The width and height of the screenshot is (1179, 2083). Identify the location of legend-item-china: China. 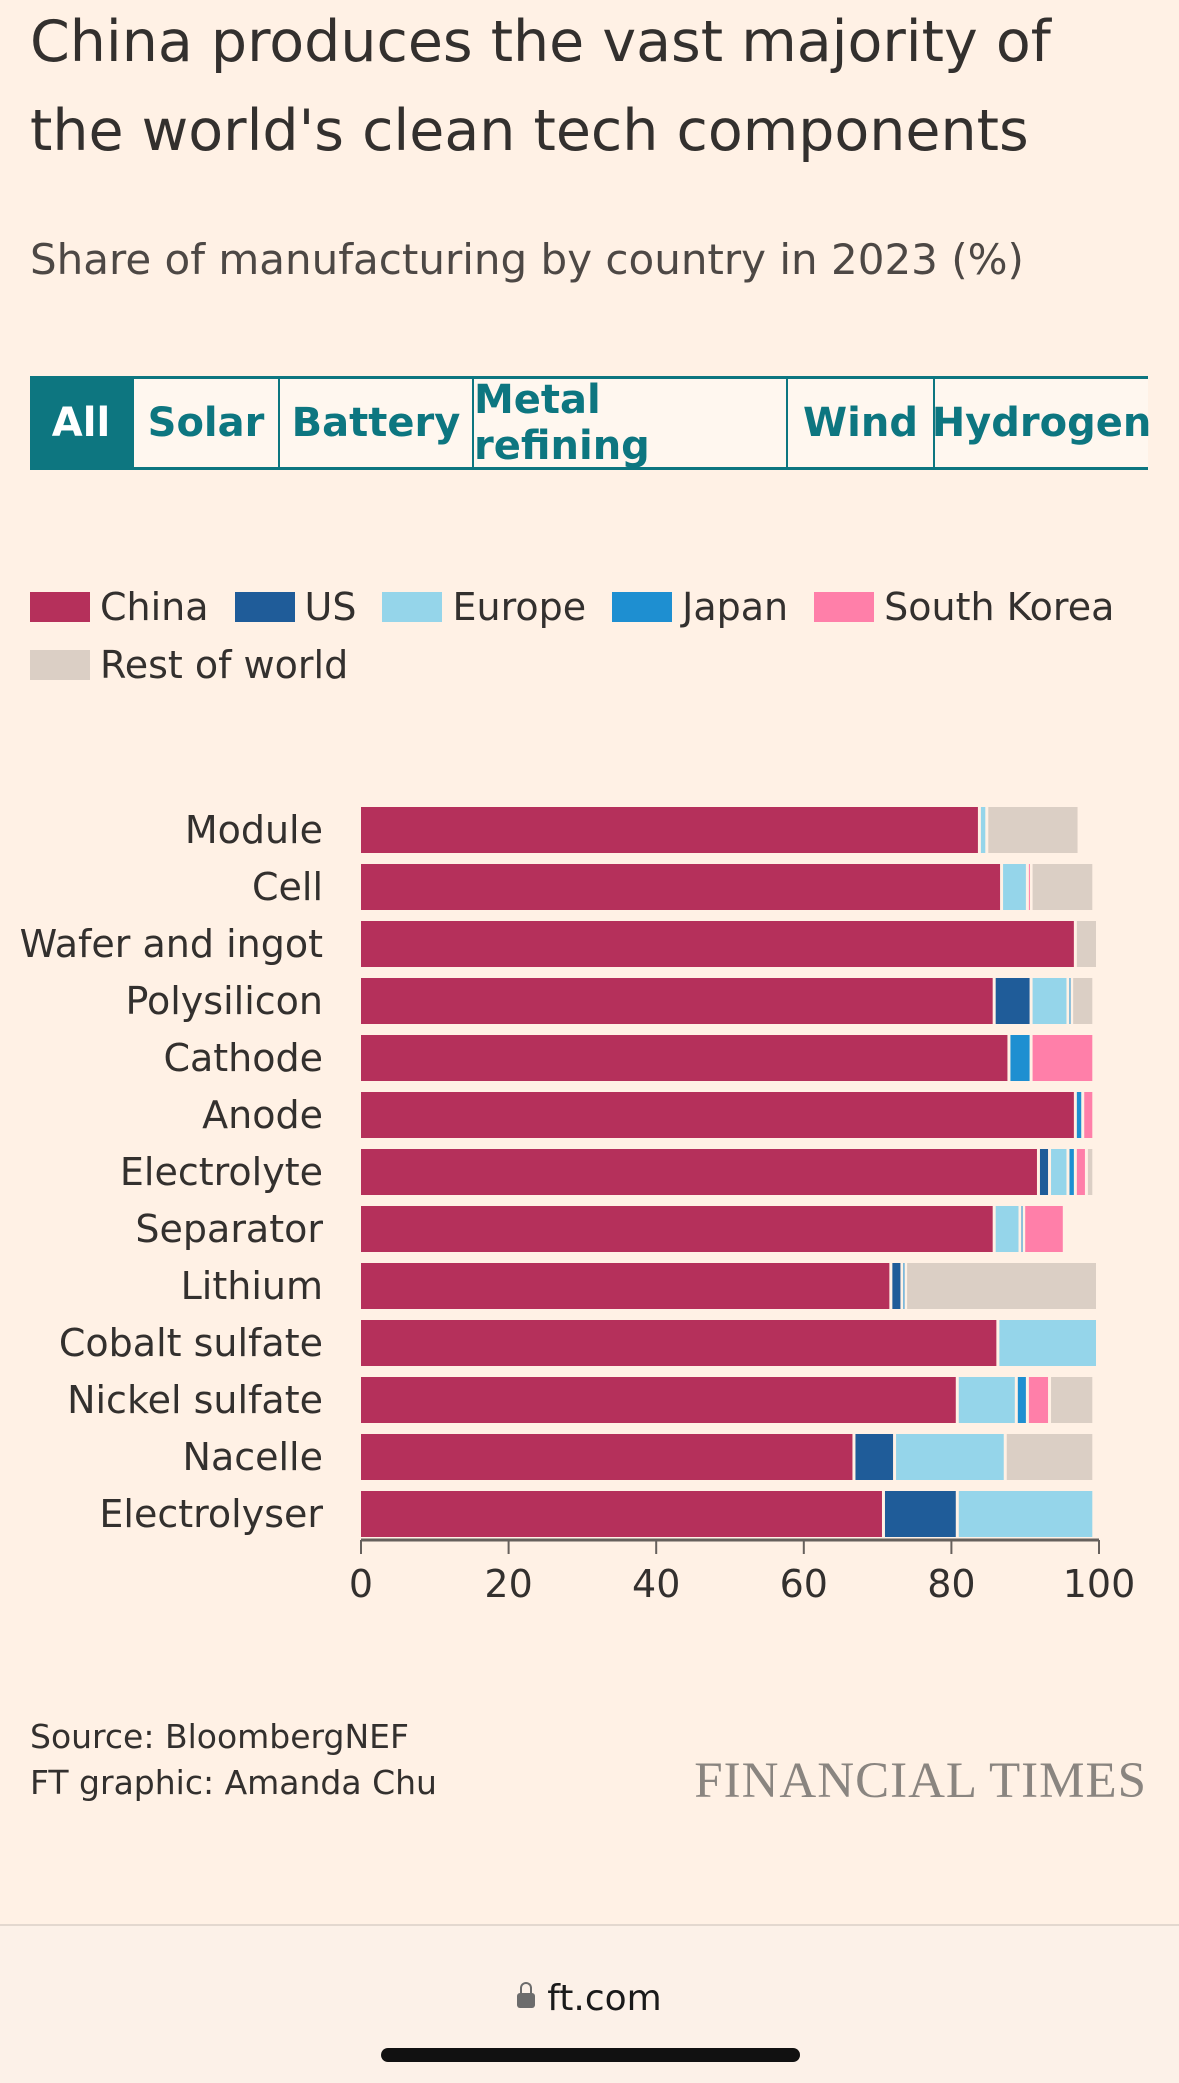
(119, 607).